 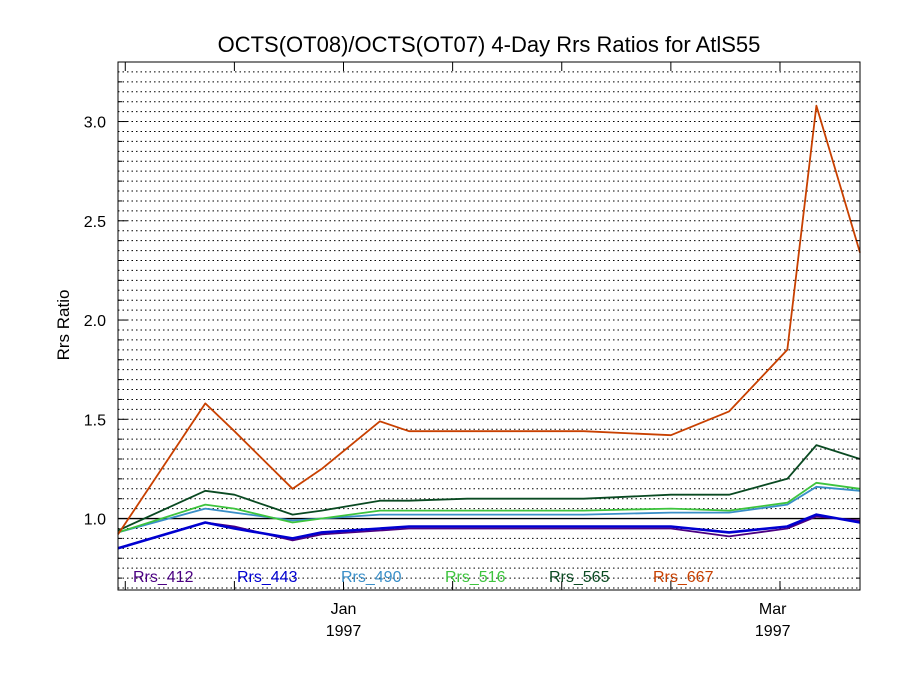 What do you see at coordinates (371, 577) in the screenshot?
I see `legend-entry-rrs-490: Rrs_490` at bounding box center [371, 577].